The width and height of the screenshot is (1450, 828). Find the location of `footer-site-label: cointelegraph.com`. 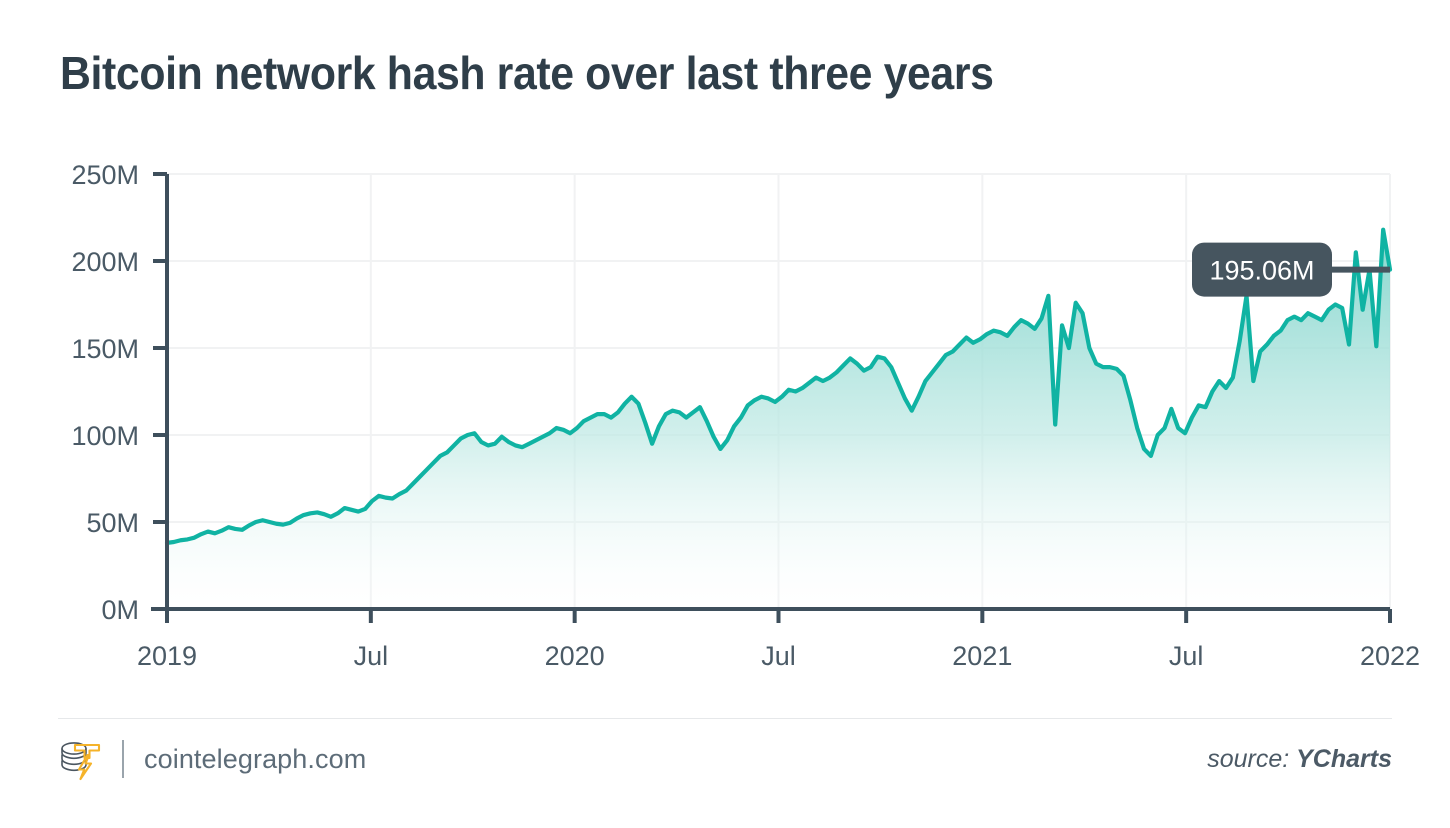

footer-site-label: cointelegraph.com is located at coordinates (255, 758).